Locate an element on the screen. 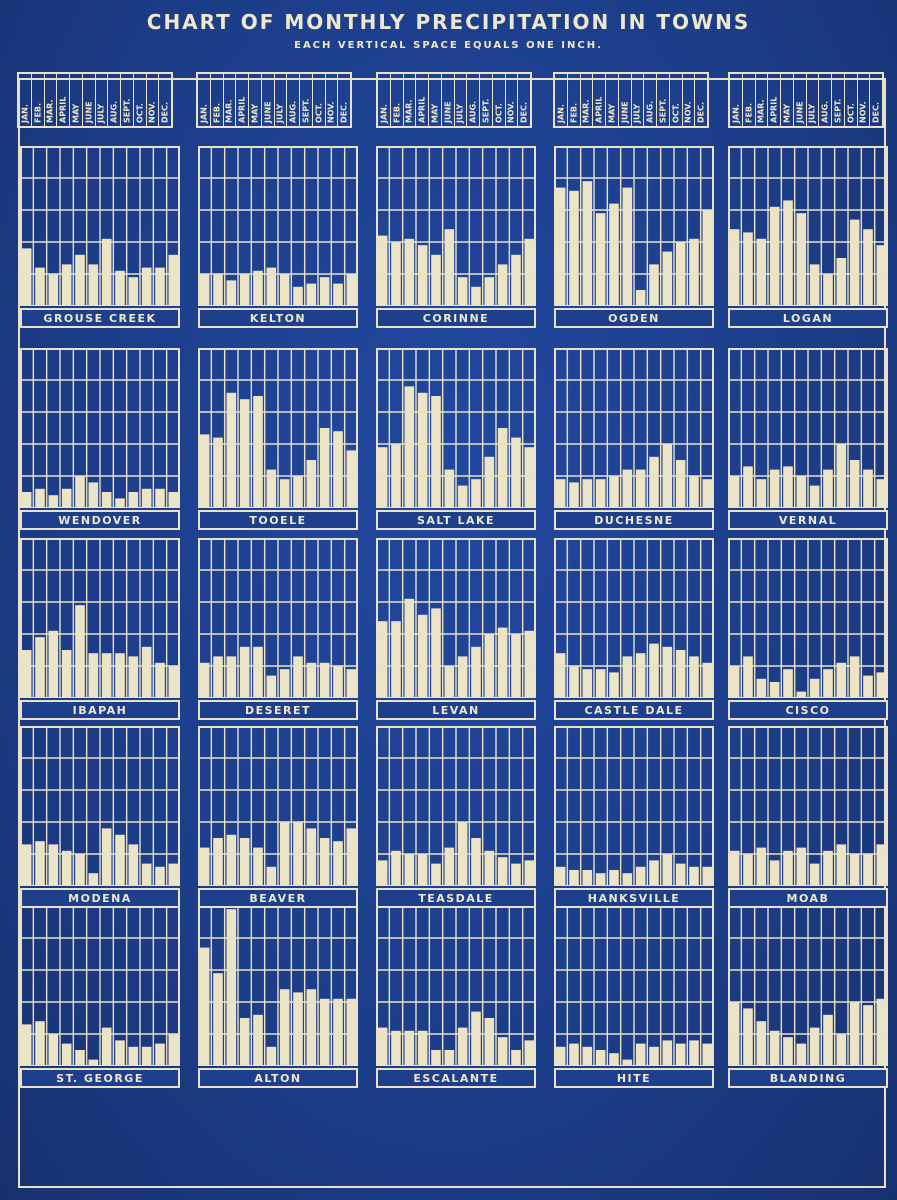  month-key-label: FEB. is located at coordinates (574, 112).